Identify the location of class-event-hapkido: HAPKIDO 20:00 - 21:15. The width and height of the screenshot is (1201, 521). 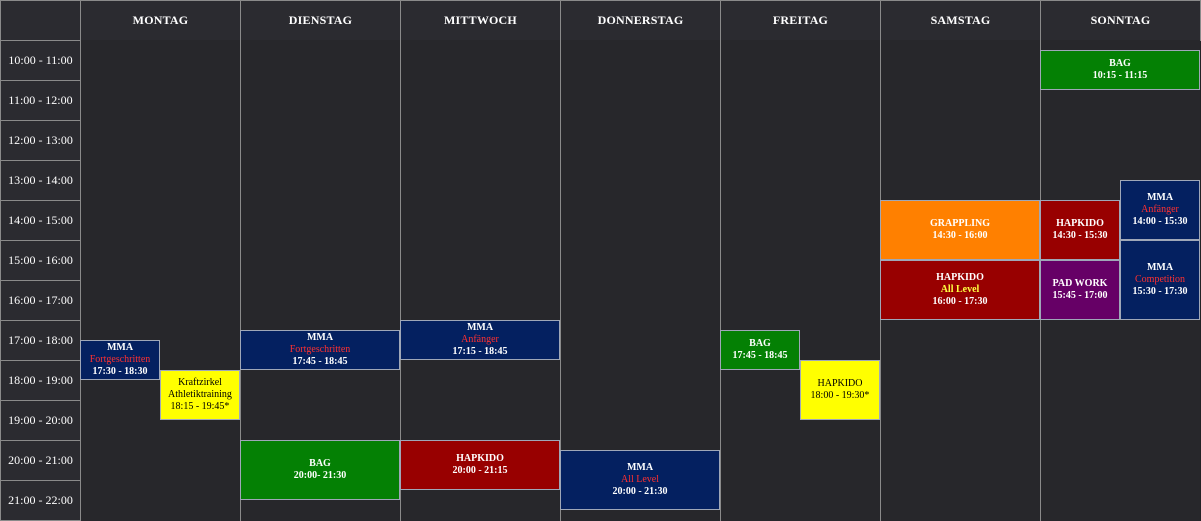
(480, 465).